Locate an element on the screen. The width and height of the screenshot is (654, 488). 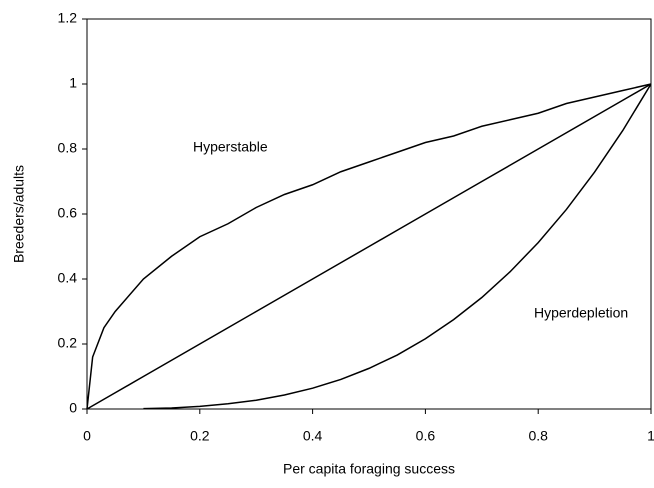
annotation: Hyperstable is located at coordinates (230, 147).